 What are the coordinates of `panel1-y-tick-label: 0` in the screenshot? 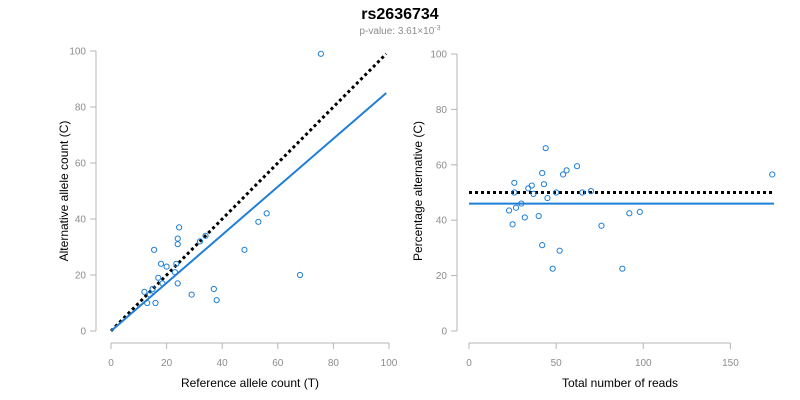 It's located at (83, 332).